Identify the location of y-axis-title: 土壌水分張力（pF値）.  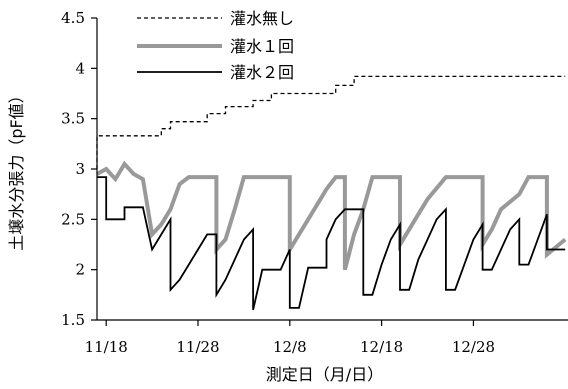
(16, 168).